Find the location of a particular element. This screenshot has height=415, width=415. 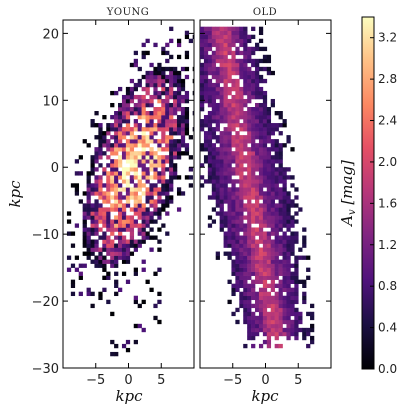

x-tick-label: 5 is located at coordinates (161, 380).